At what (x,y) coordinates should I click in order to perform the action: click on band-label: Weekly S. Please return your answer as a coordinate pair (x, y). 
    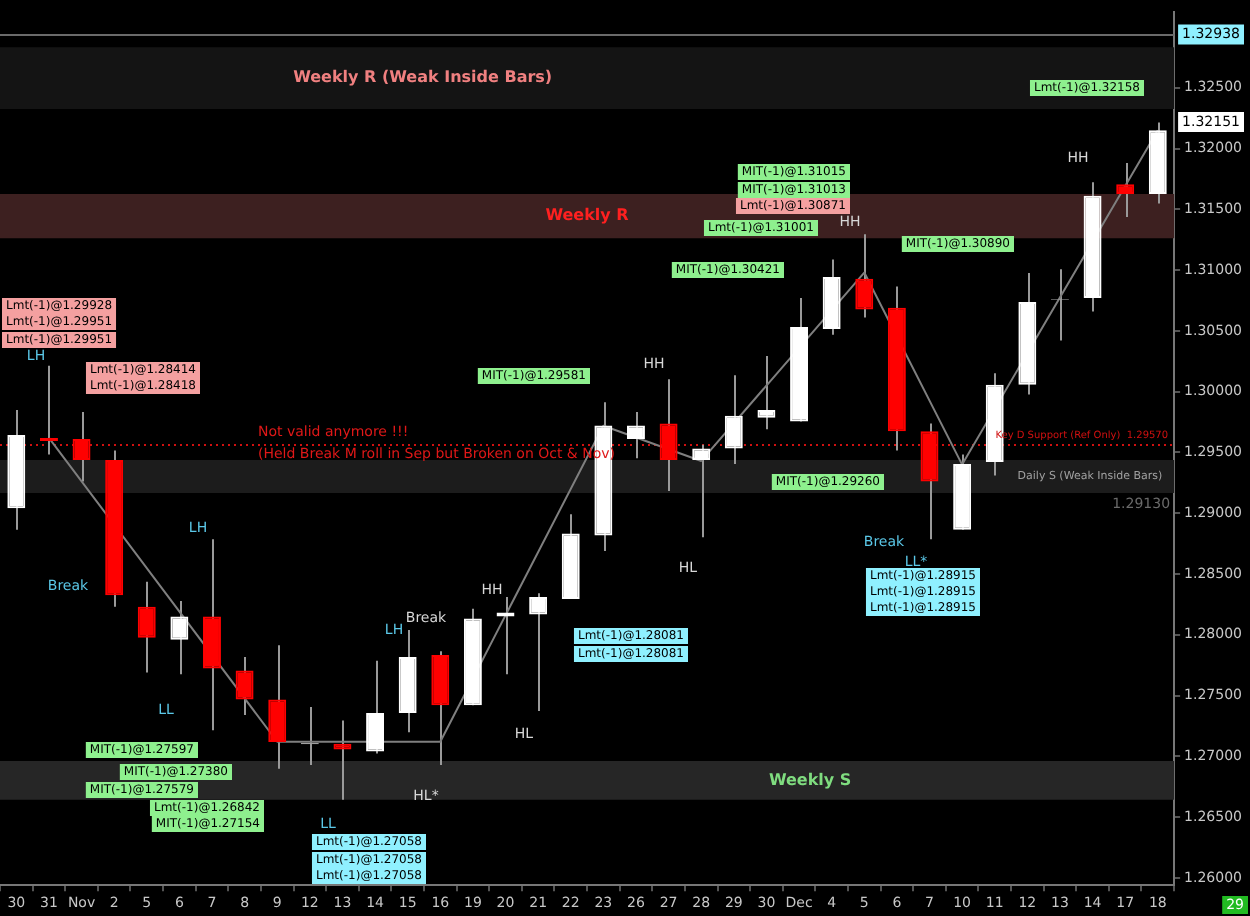
    Looking at the image, I should click on (810, 779).